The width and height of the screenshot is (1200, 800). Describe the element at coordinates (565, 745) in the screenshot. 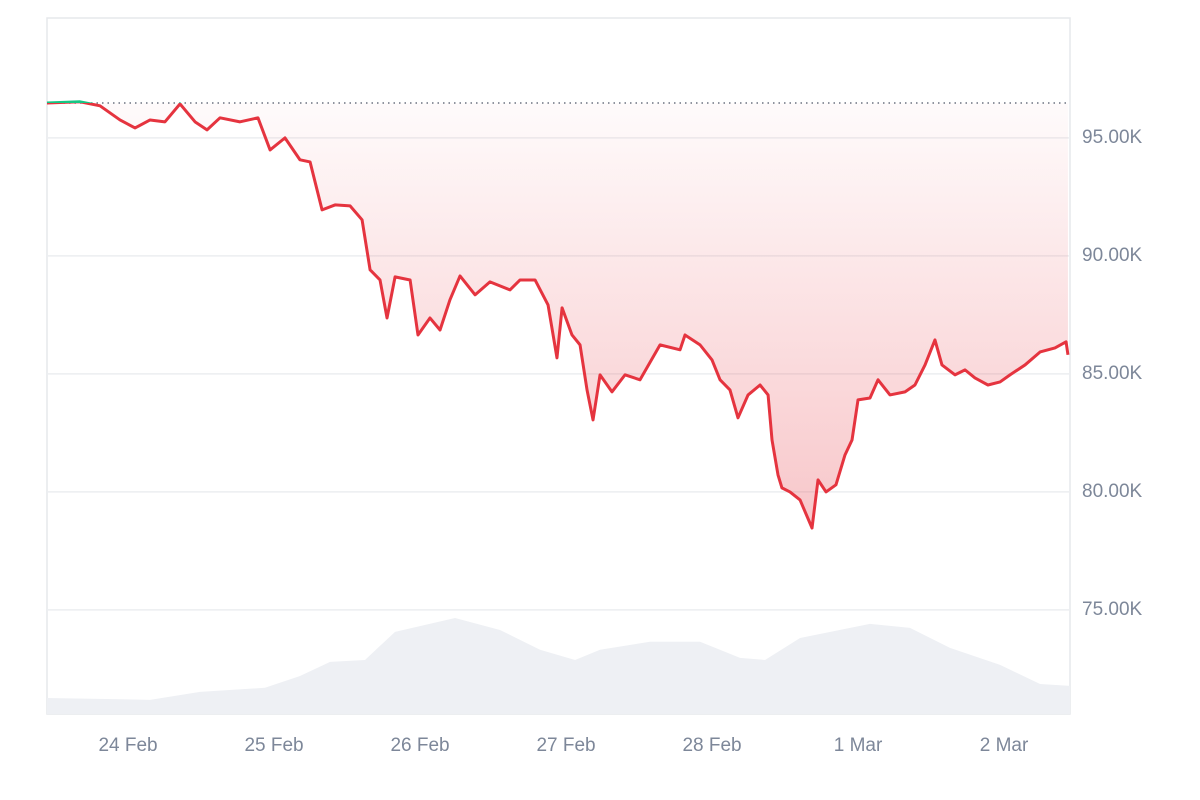

I see `x-tick-label: 27 Feb` at that location.